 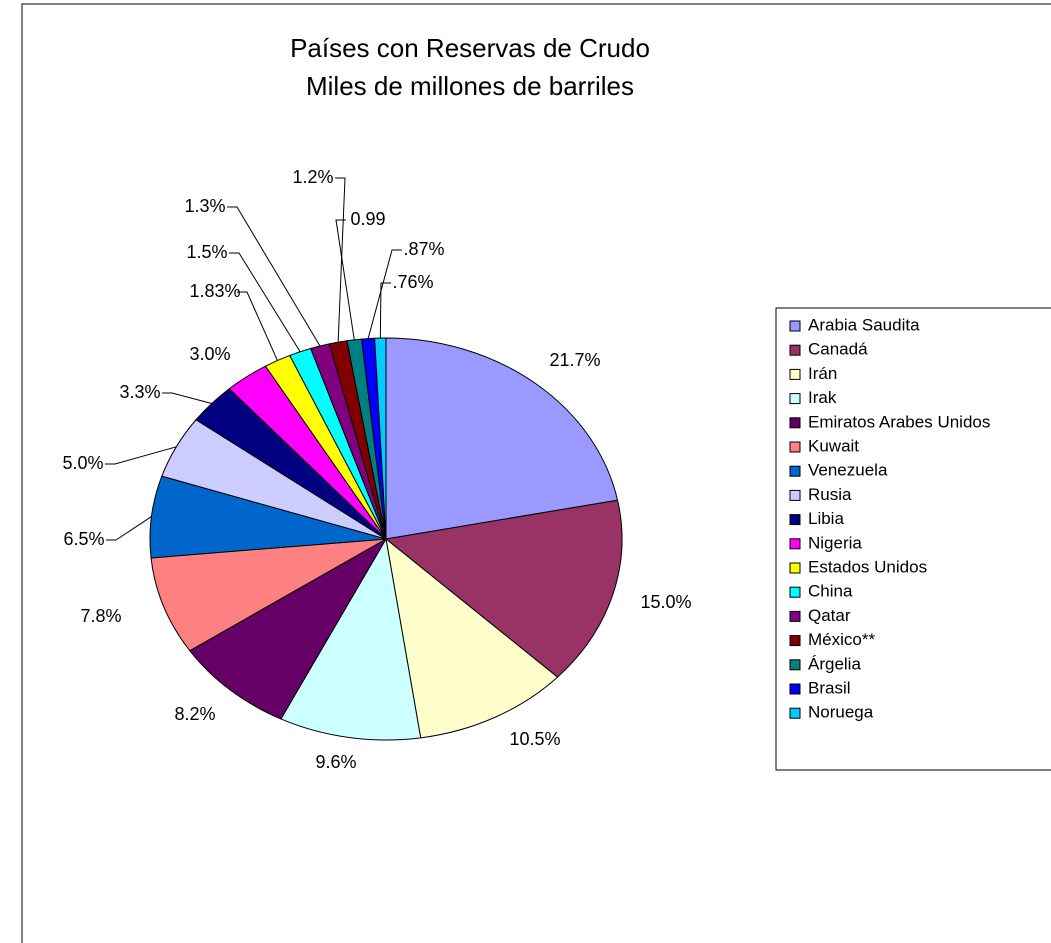 What do you see at coordinates (913, 539) in the screenshot?
I see `legend-box` at bounding box center [913, 539].